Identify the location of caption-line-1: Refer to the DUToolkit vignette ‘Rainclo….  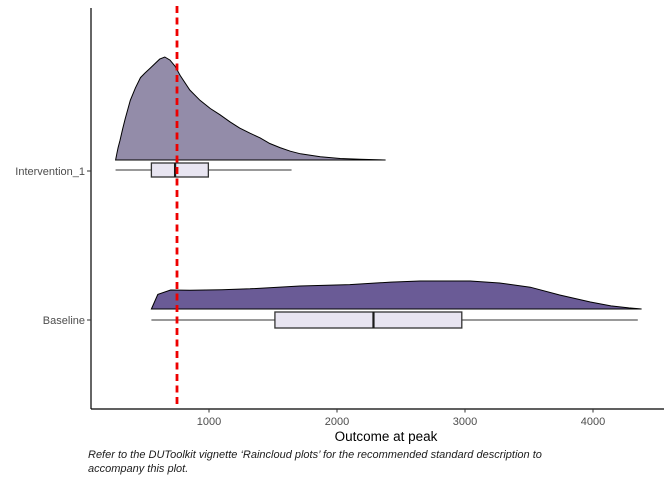
(315, 455).